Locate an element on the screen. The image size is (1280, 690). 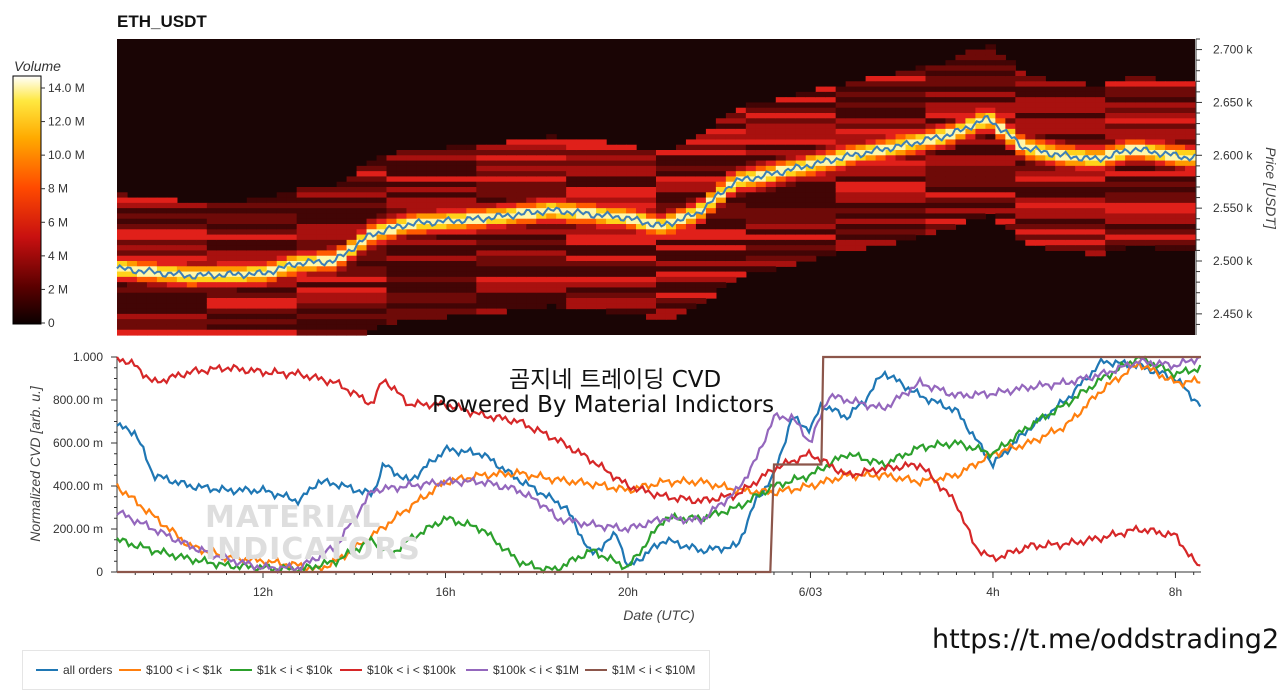
telegram-link: https://t.me/oddstrading2 is located at coordinates (1106, 639).